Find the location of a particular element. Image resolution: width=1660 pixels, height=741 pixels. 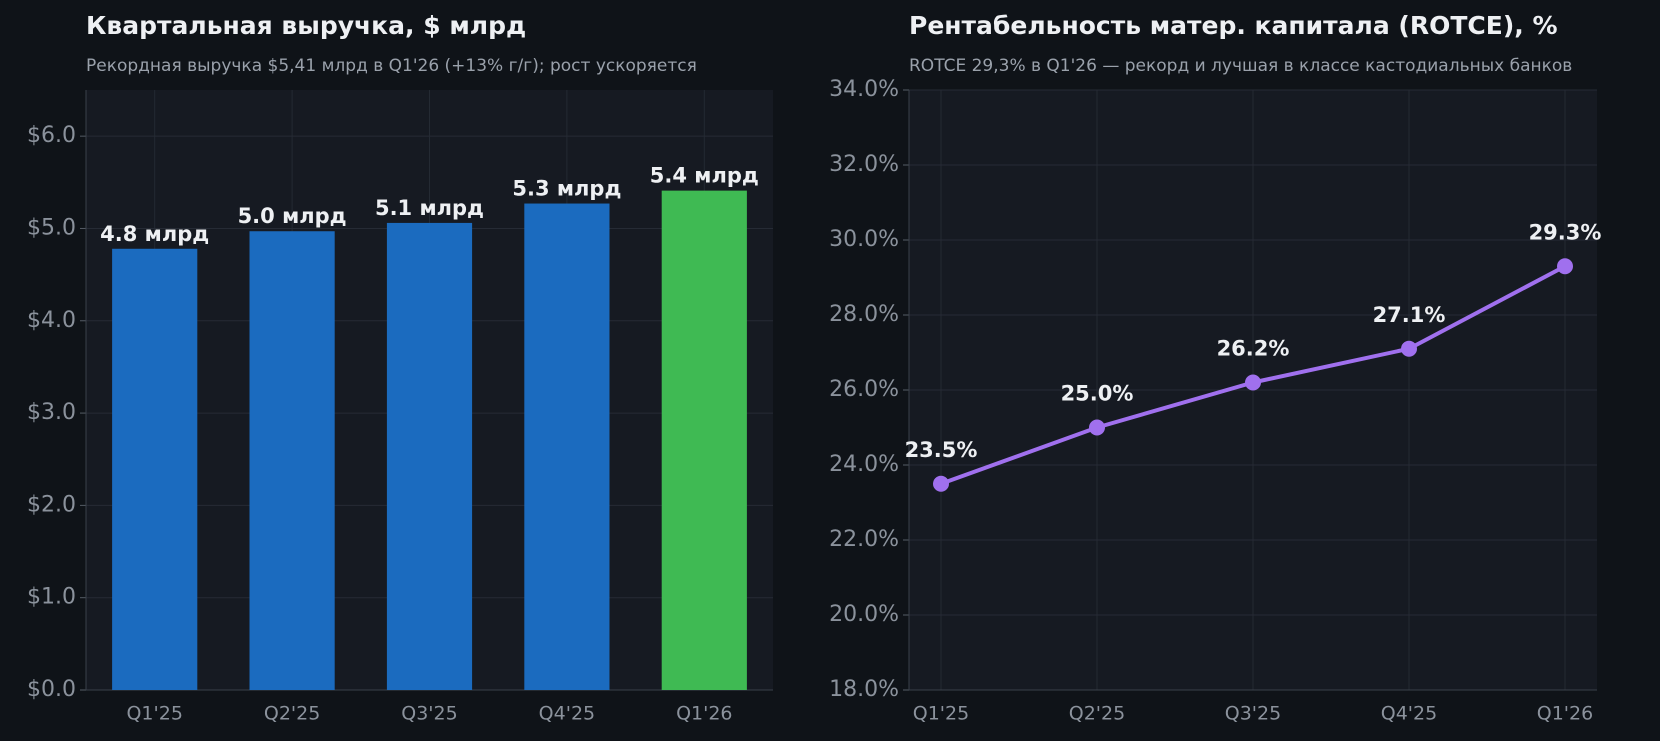

y-tick-label: 22.0% is located at coordinates (864, 539).